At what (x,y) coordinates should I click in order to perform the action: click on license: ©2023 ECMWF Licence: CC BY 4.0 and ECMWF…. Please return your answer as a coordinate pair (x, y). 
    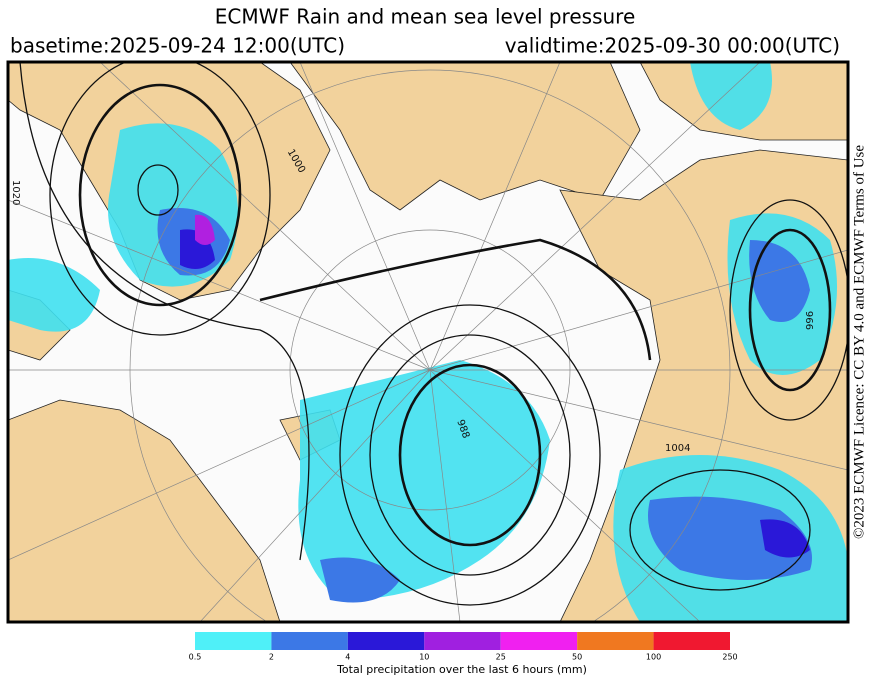
    Looking at the image, I should click on (859, 342).